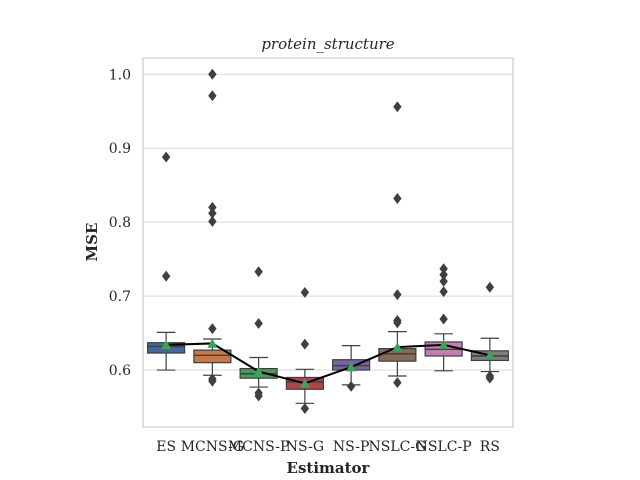 The height and width of the screenshot is (480, 640). I want to click on chart-title: protein_structure, so click(327, 44).